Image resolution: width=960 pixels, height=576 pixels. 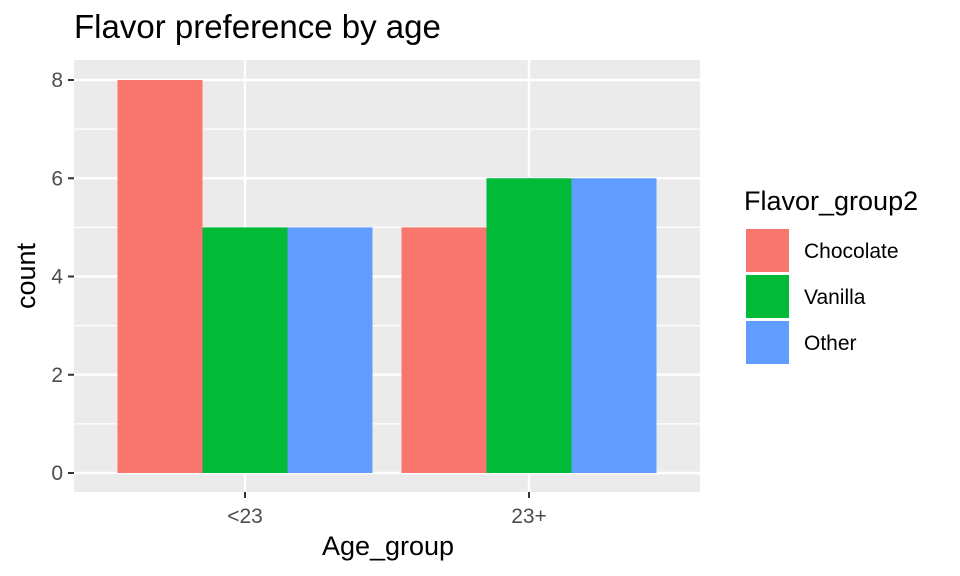 What do you see at coordinates (245, 516) in the screenshot?
I see `x-tick-label: <23` at bounding box center [245, 516].